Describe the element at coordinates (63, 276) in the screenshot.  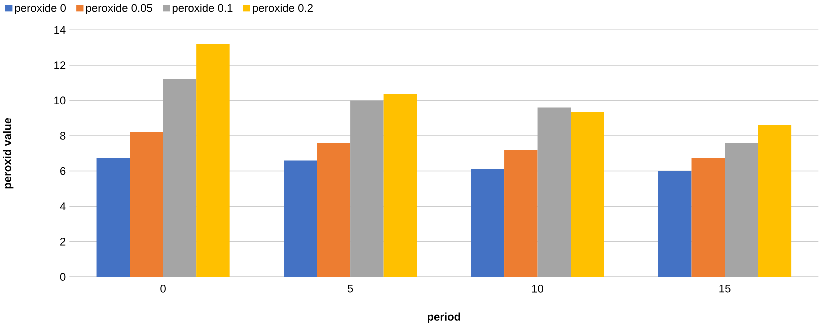
I see `y-tick-label: 0` at that location.